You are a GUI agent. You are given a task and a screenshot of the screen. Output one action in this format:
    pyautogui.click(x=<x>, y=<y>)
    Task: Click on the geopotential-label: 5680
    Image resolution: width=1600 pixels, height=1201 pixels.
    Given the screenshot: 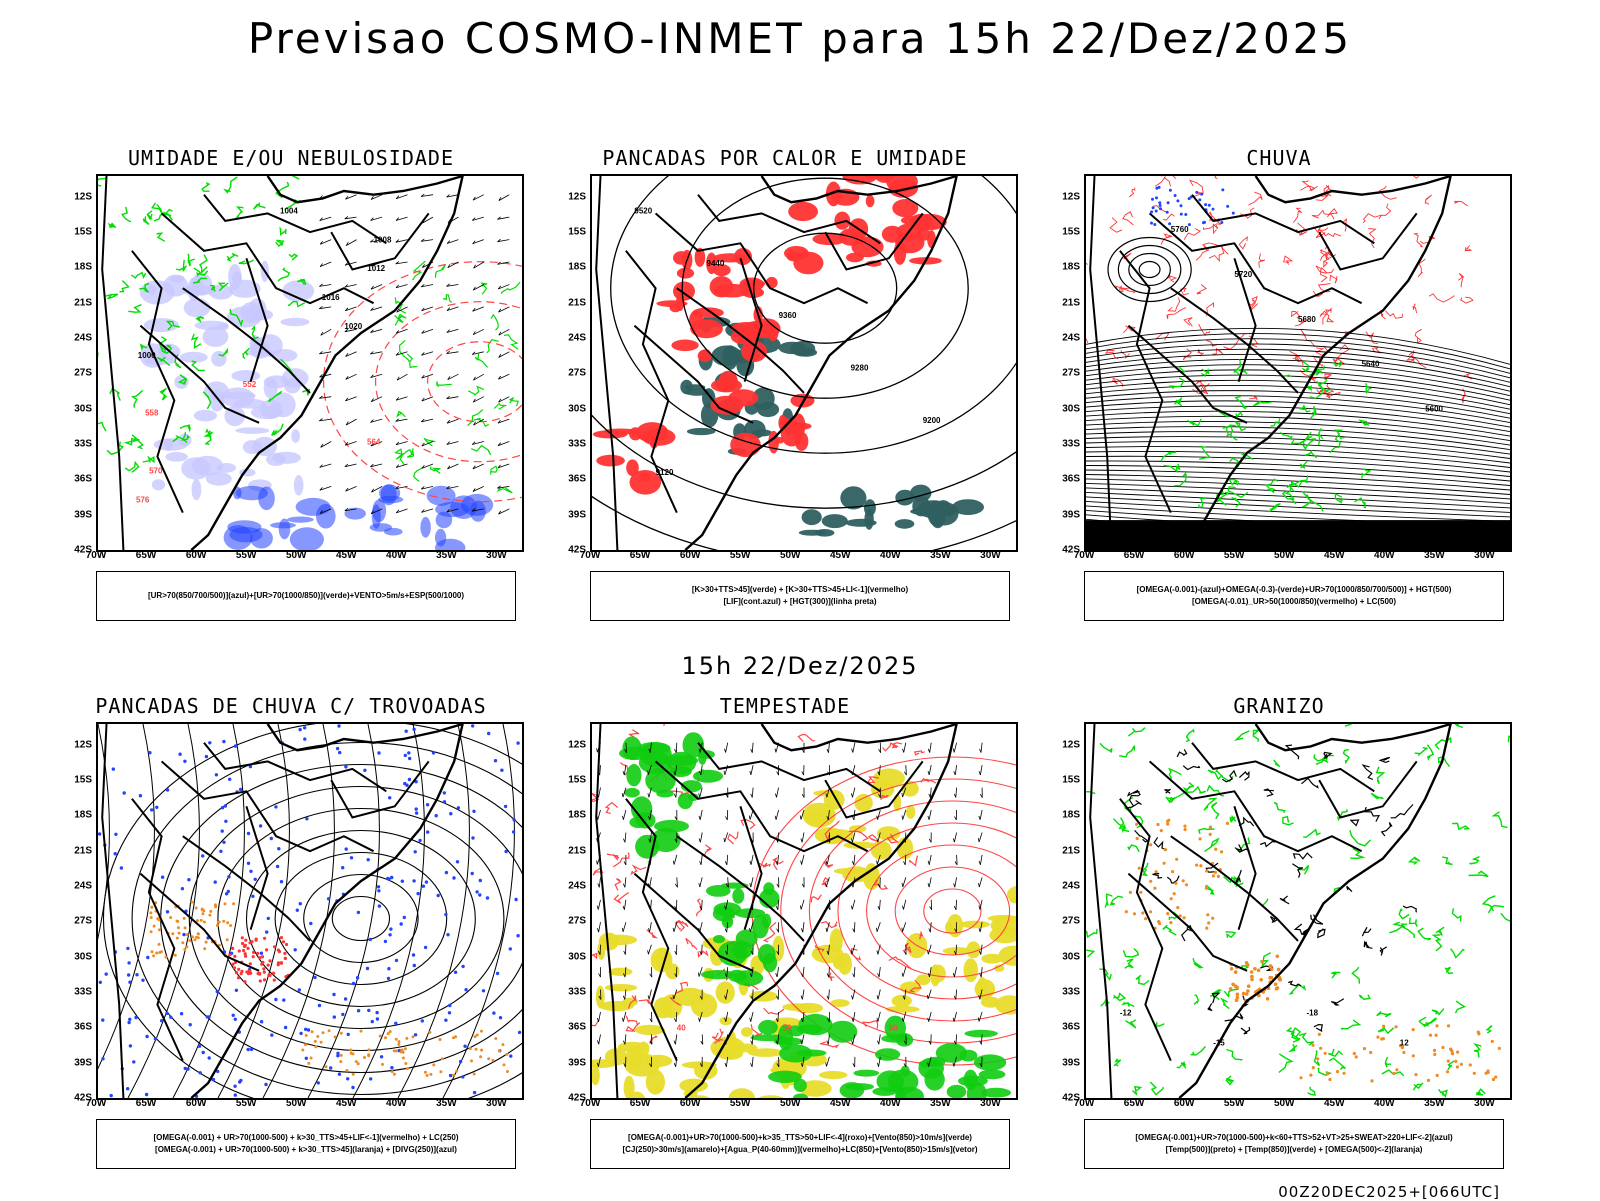 What is the action you would take?
    pyautogui.click(x=1307, y=319)
    